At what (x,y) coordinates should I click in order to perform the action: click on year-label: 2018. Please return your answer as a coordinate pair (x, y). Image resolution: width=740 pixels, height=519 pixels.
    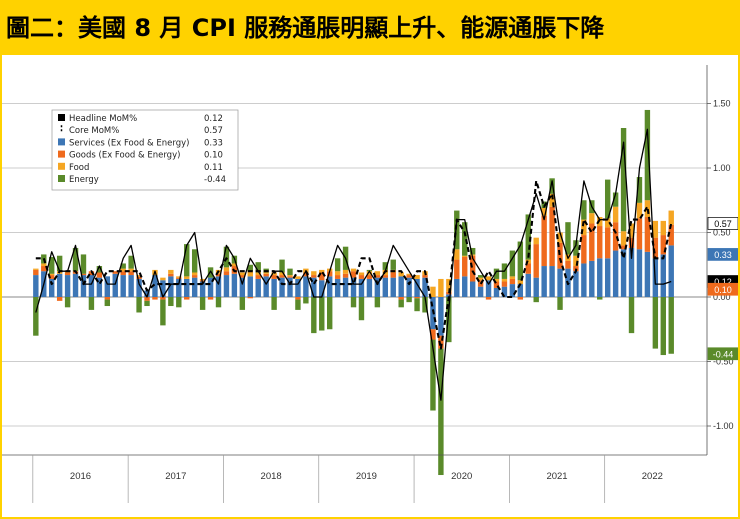
    Looking at the image, I should click on (271, 476).